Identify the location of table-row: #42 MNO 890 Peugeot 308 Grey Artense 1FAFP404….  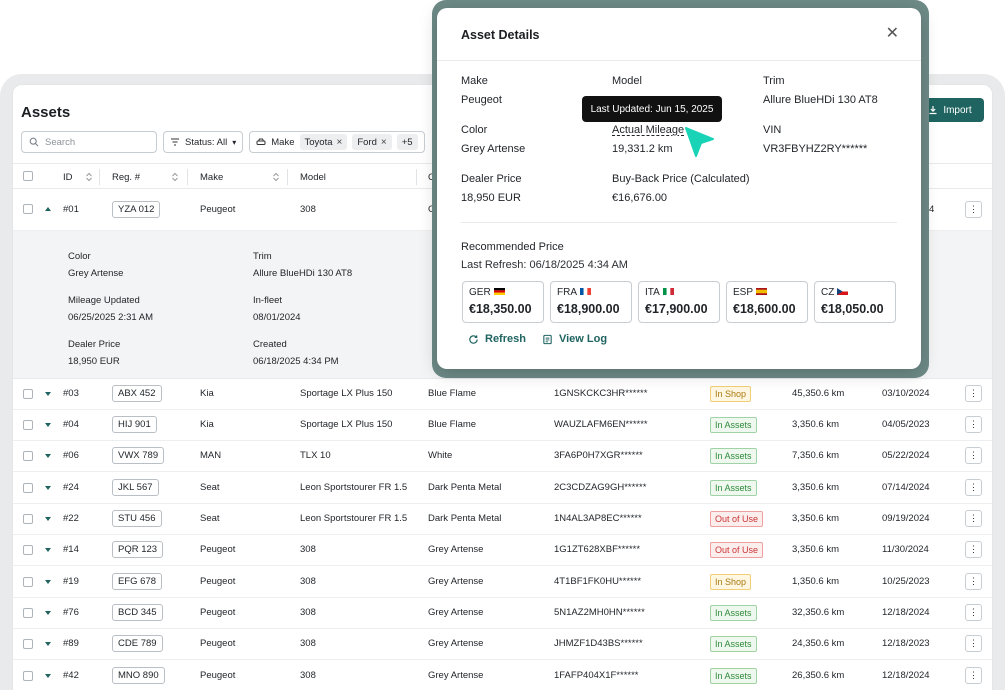
(502, 675).